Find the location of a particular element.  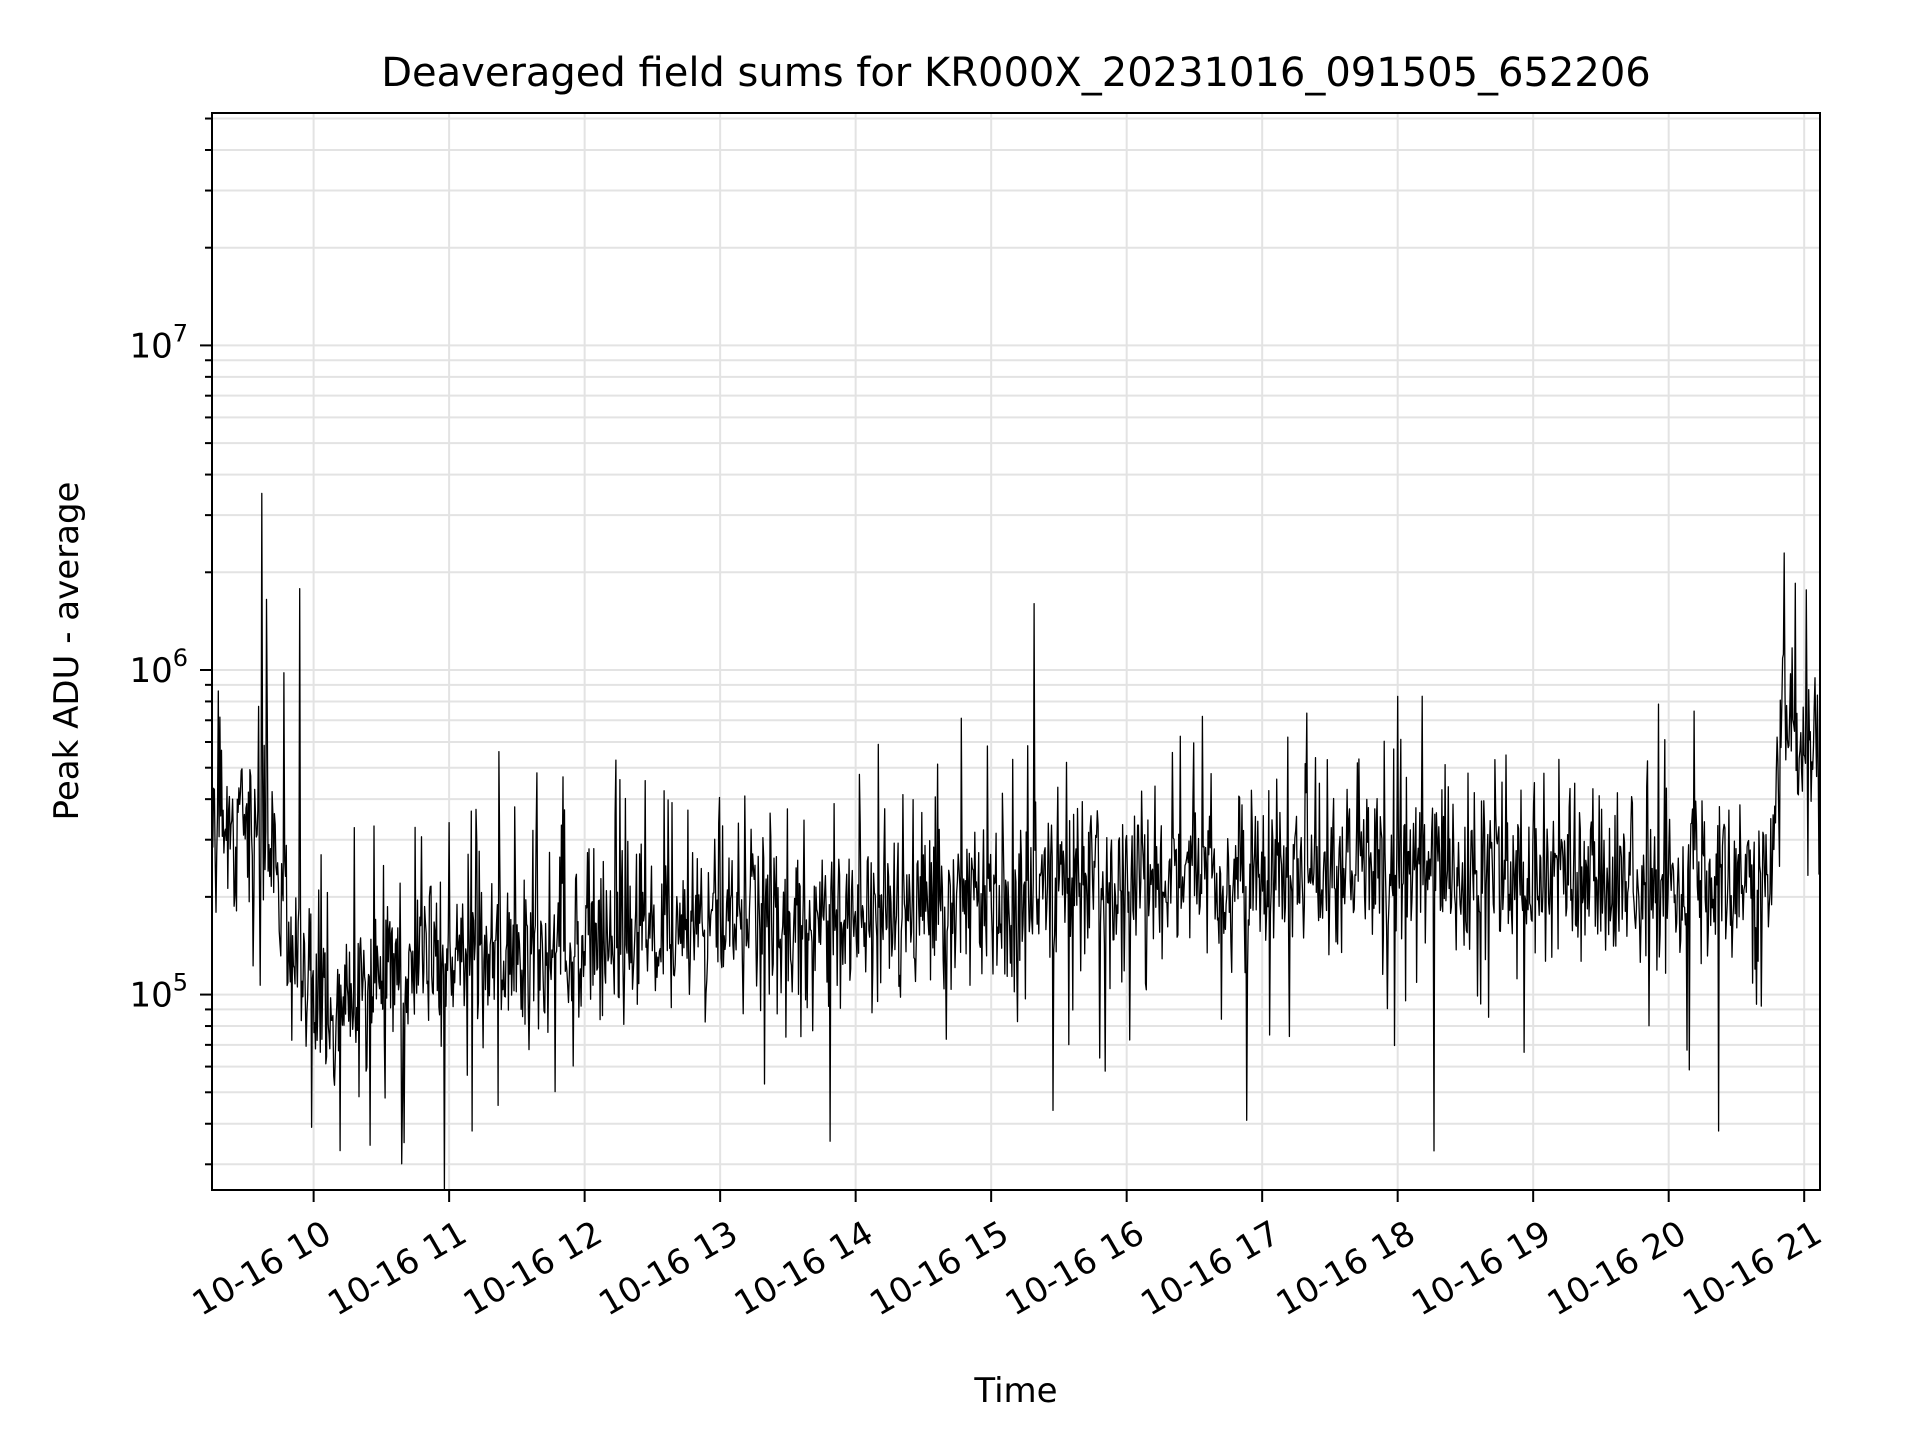

y-axis-label: Peak ADU - average is located at coordinates (67, 651).